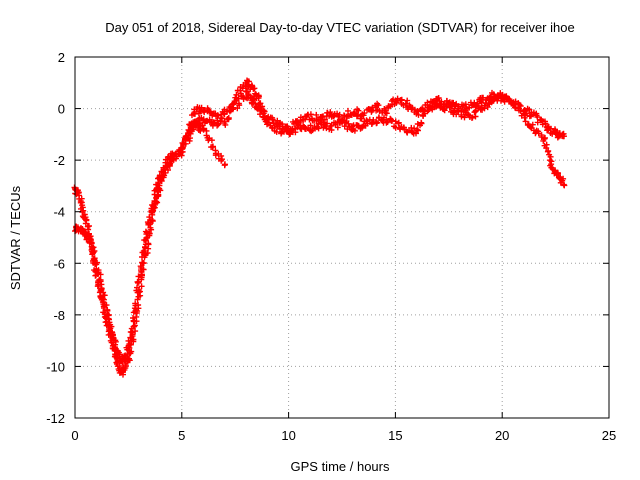 This screenshot has width=640, height=480. Describe the element at coordinates (61, 57) in the screenshot. I see `y-tick-label: 2` at that location.